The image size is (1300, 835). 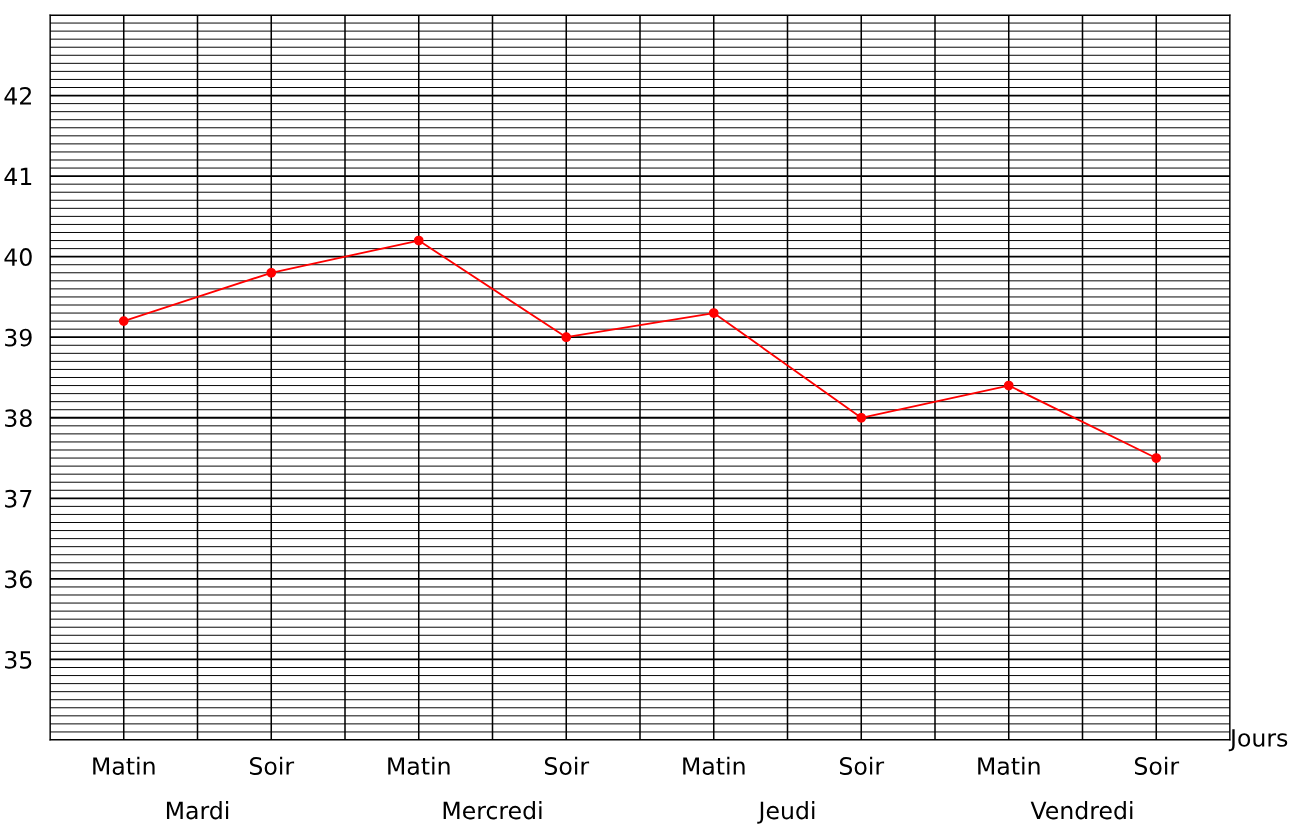 What do you see at coordinates (17, 96) in the screenshot?
I see `y-tick-label: 42` at bounding box center [17, 96].